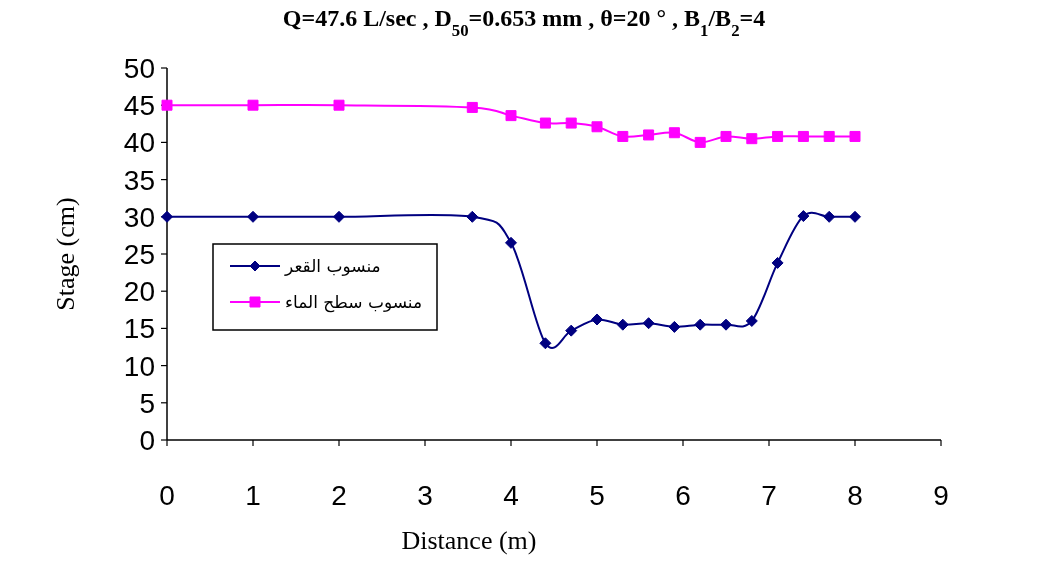 The image size is (1047, 573). I want to click on x-tick-label: 5, so click(597, 495).